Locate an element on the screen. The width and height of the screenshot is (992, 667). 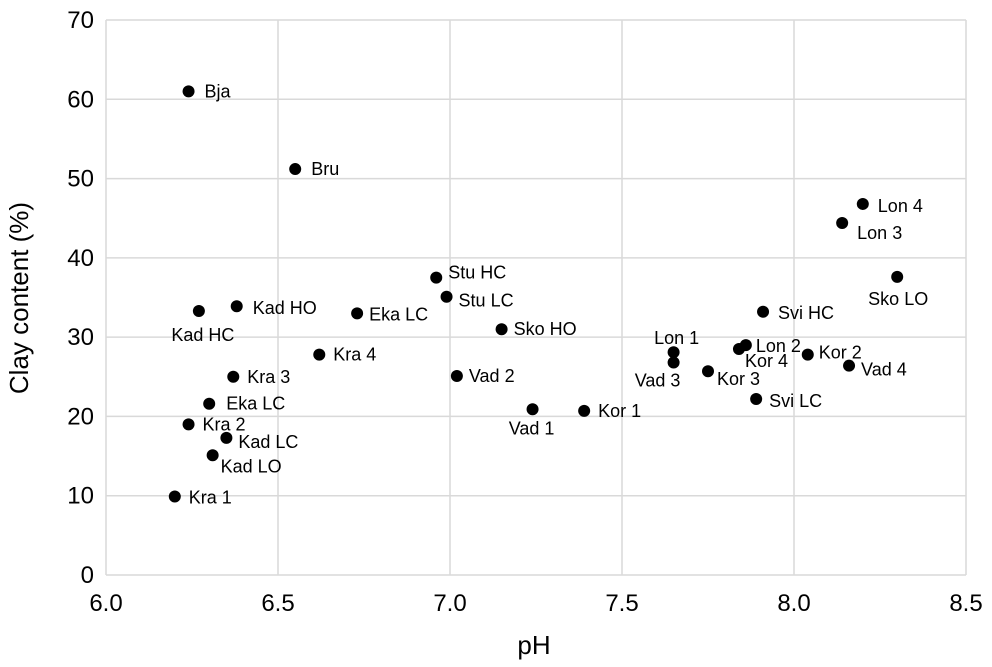
data-point-label: Stu LC is located at coordinates (486, 301).